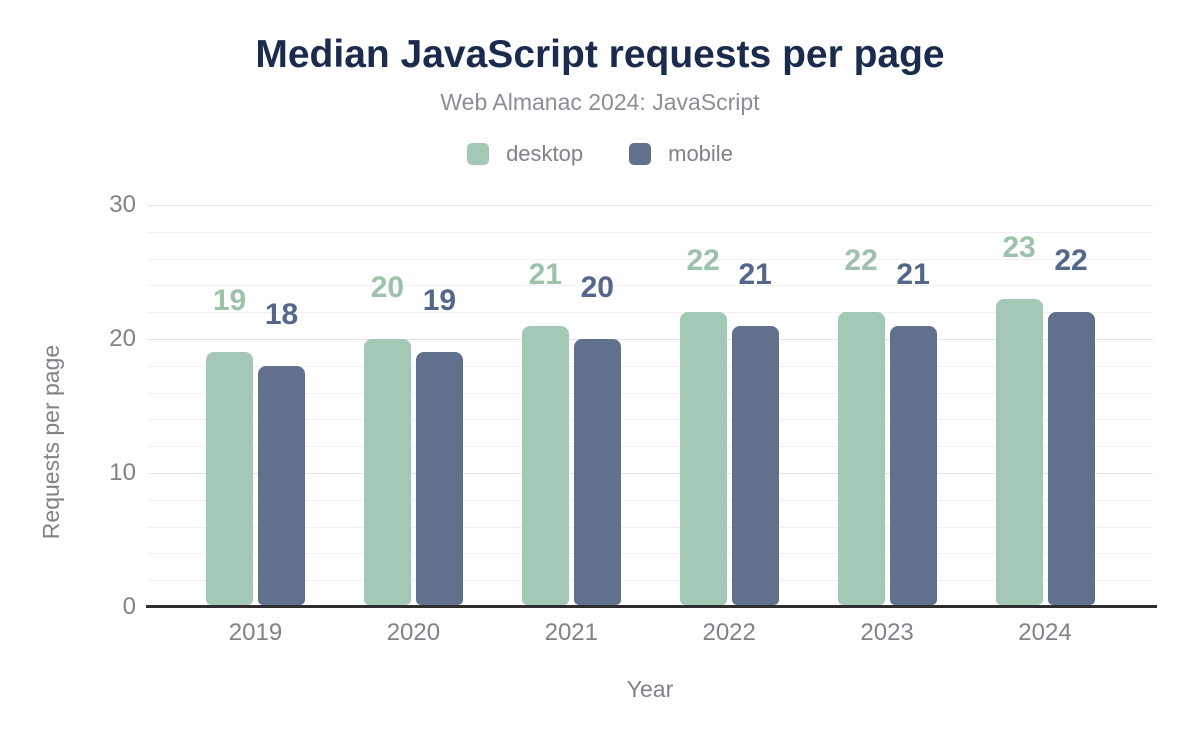 The height and width of the screenshot is (742, 1200). Describe the element at coordinates (545, 465) in the screenshot. I see `bar-desktop-2021` at that location.